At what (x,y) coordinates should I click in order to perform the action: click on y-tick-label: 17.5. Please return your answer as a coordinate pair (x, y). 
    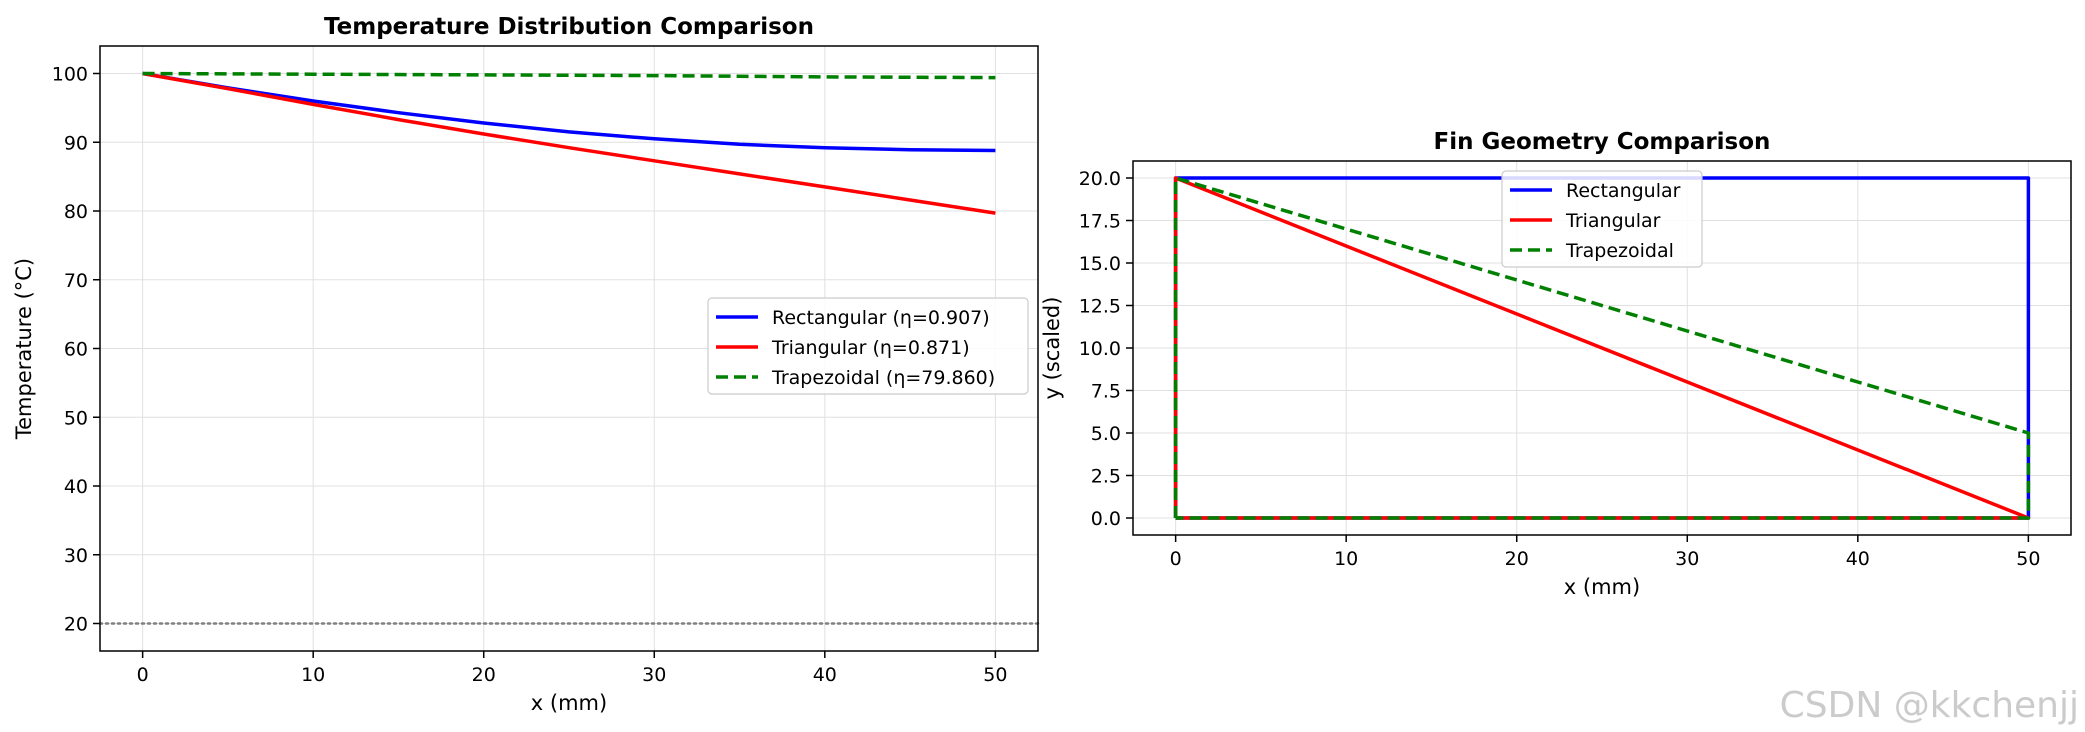
    Looking at the image, I should click on (1100, 222).